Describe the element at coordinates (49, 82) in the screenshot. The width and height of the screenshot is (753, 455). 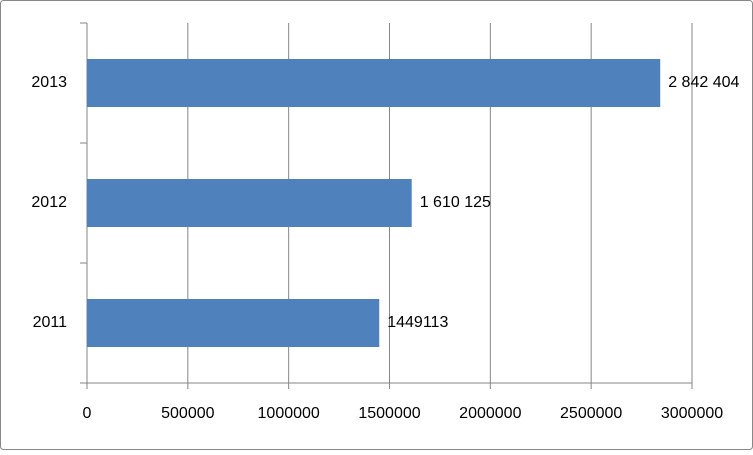
I see `y-tick-label: 2013` at that location.